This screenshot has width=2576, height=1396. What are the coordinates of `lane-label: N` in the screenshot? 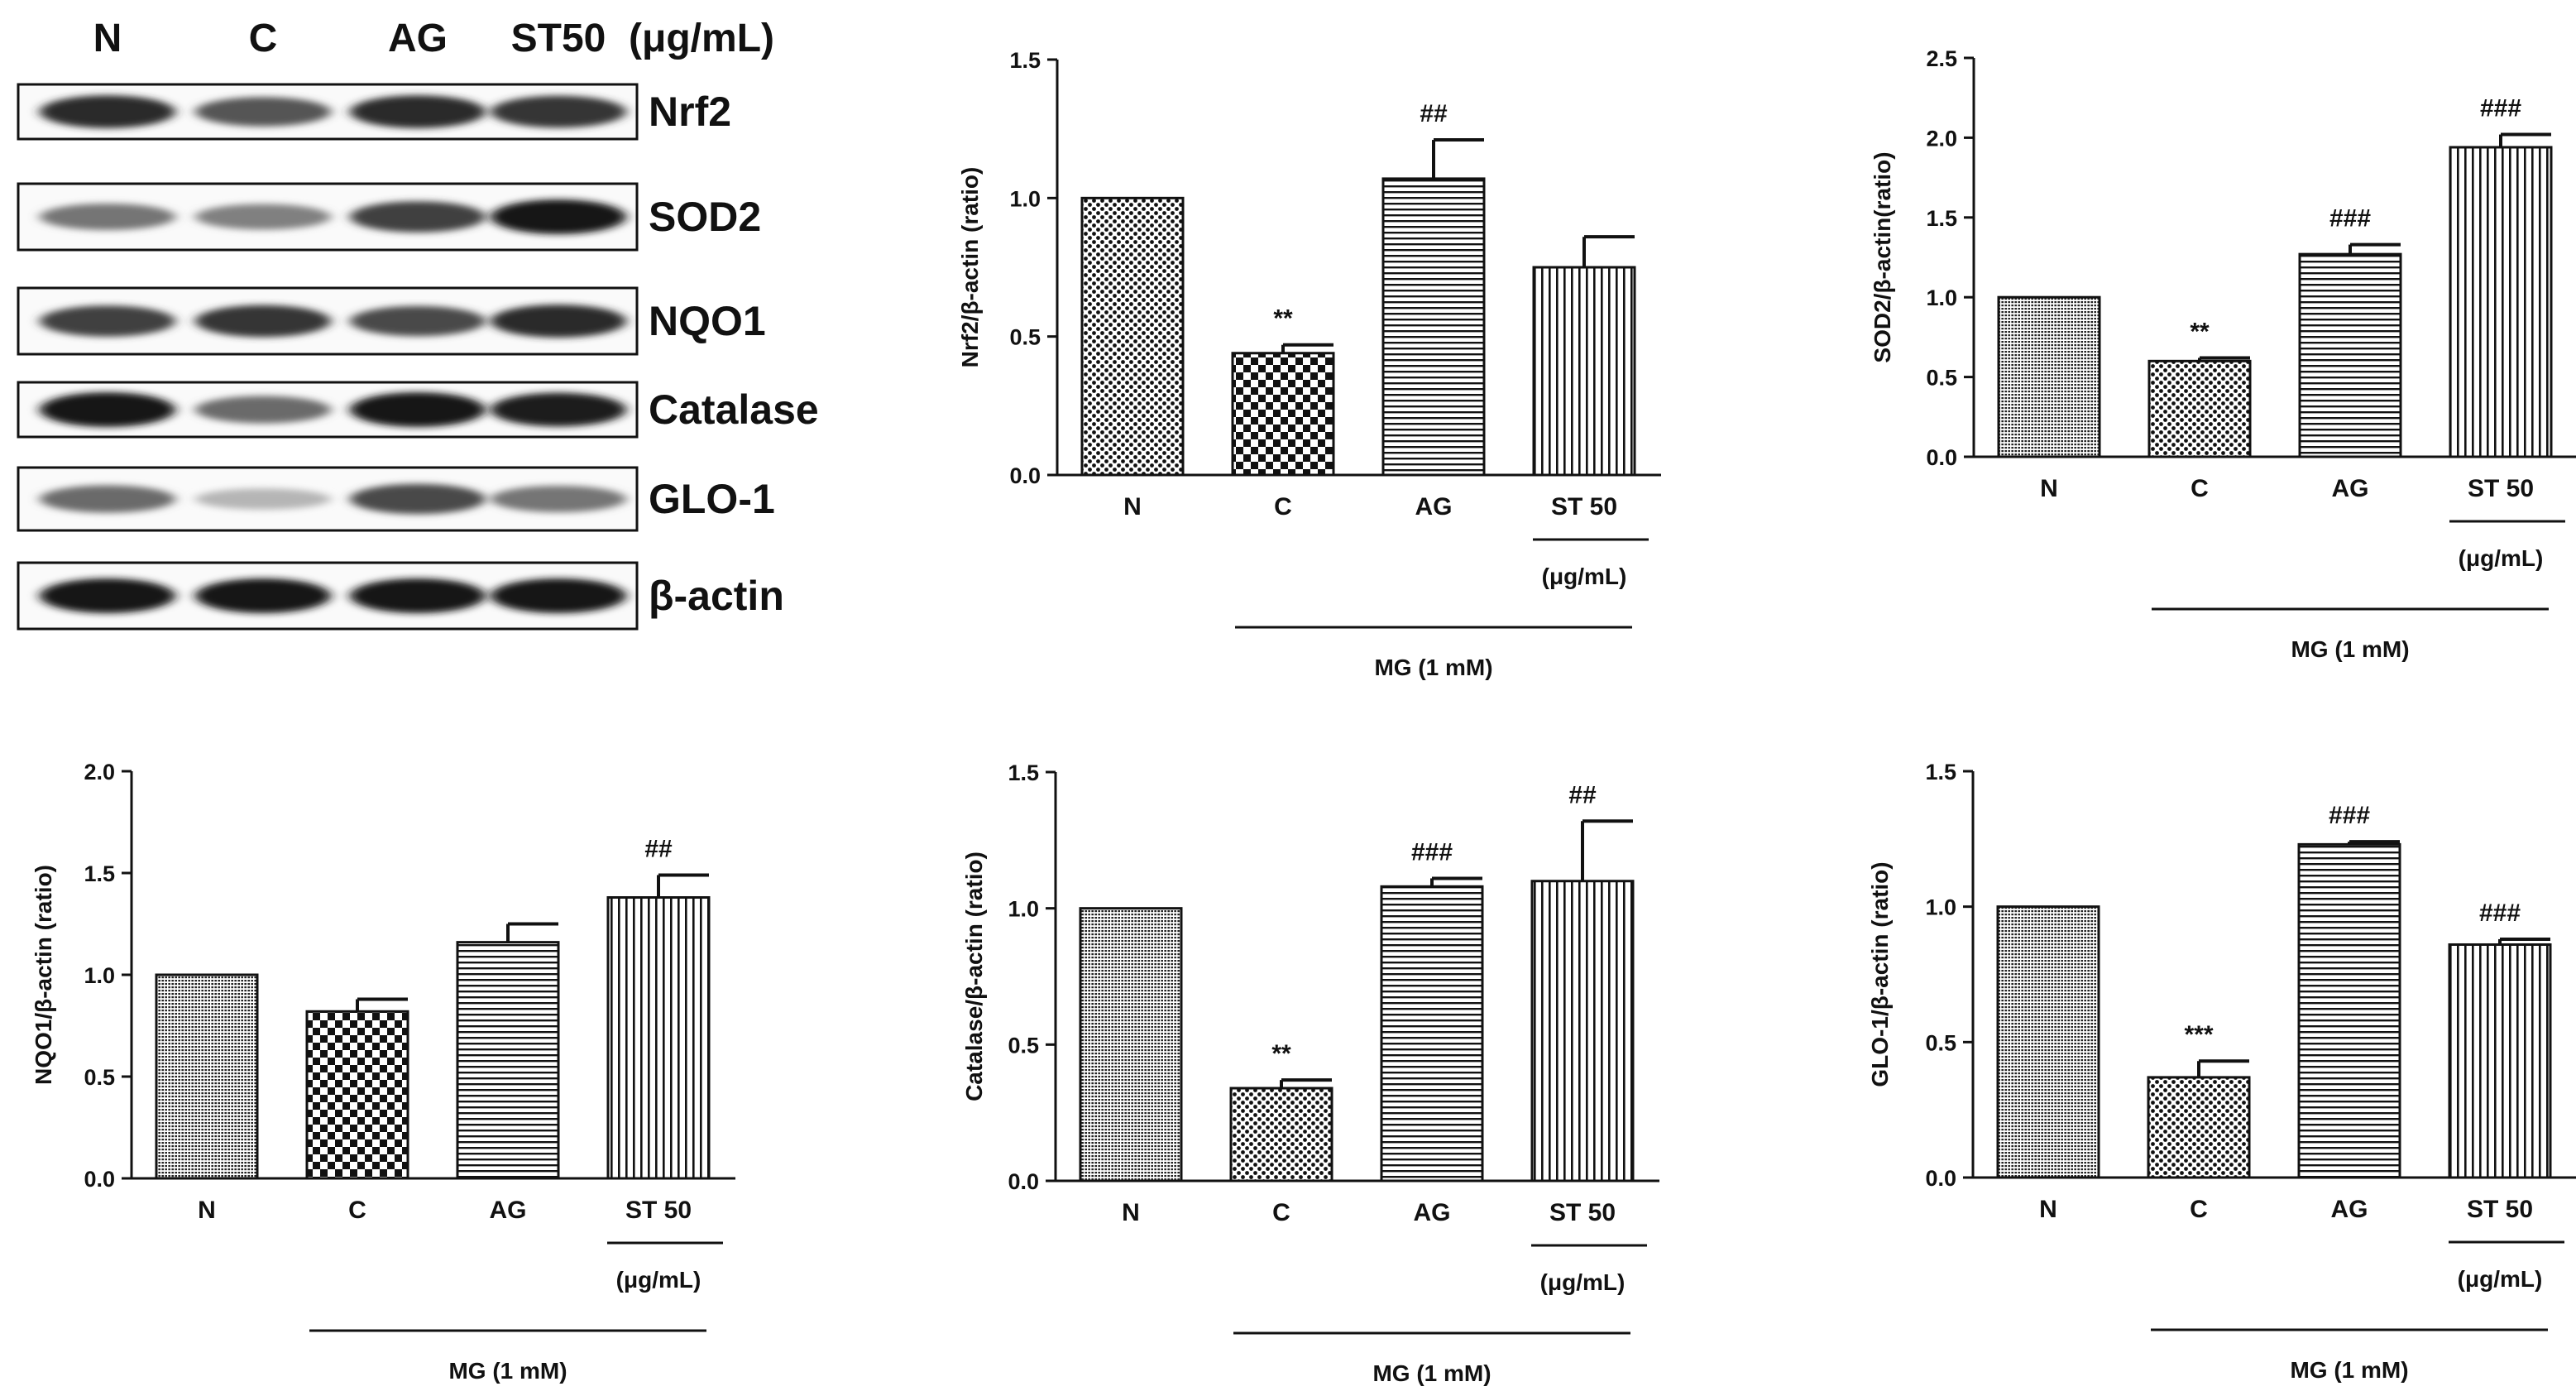 It's located at (107, 38).